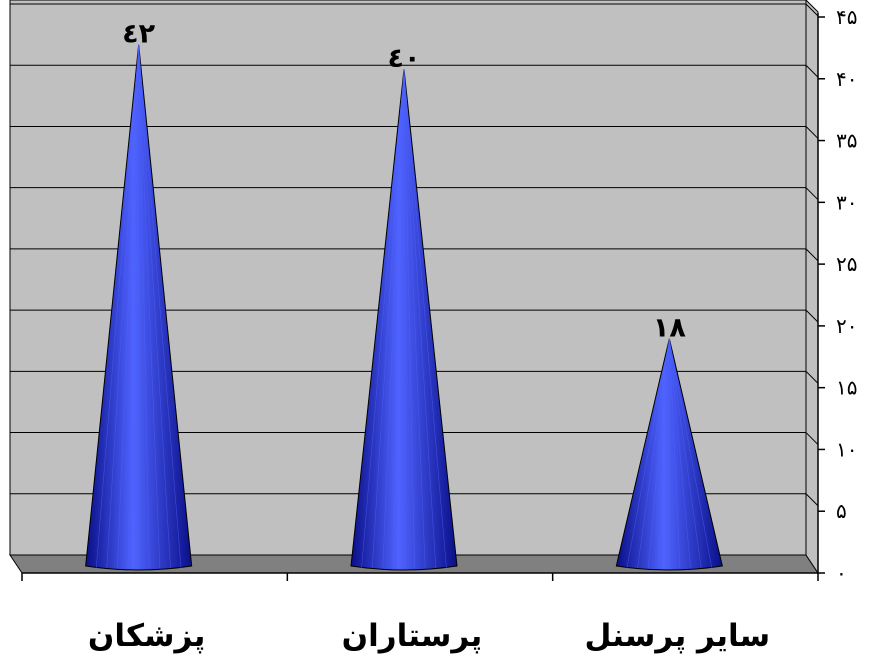 The width and height of the screenshot is (869, 654). What do you see at coordinates (846, 141) in the screenshot?
I see `y-tick-label: ۳۵` at bounding box center [846, 141].